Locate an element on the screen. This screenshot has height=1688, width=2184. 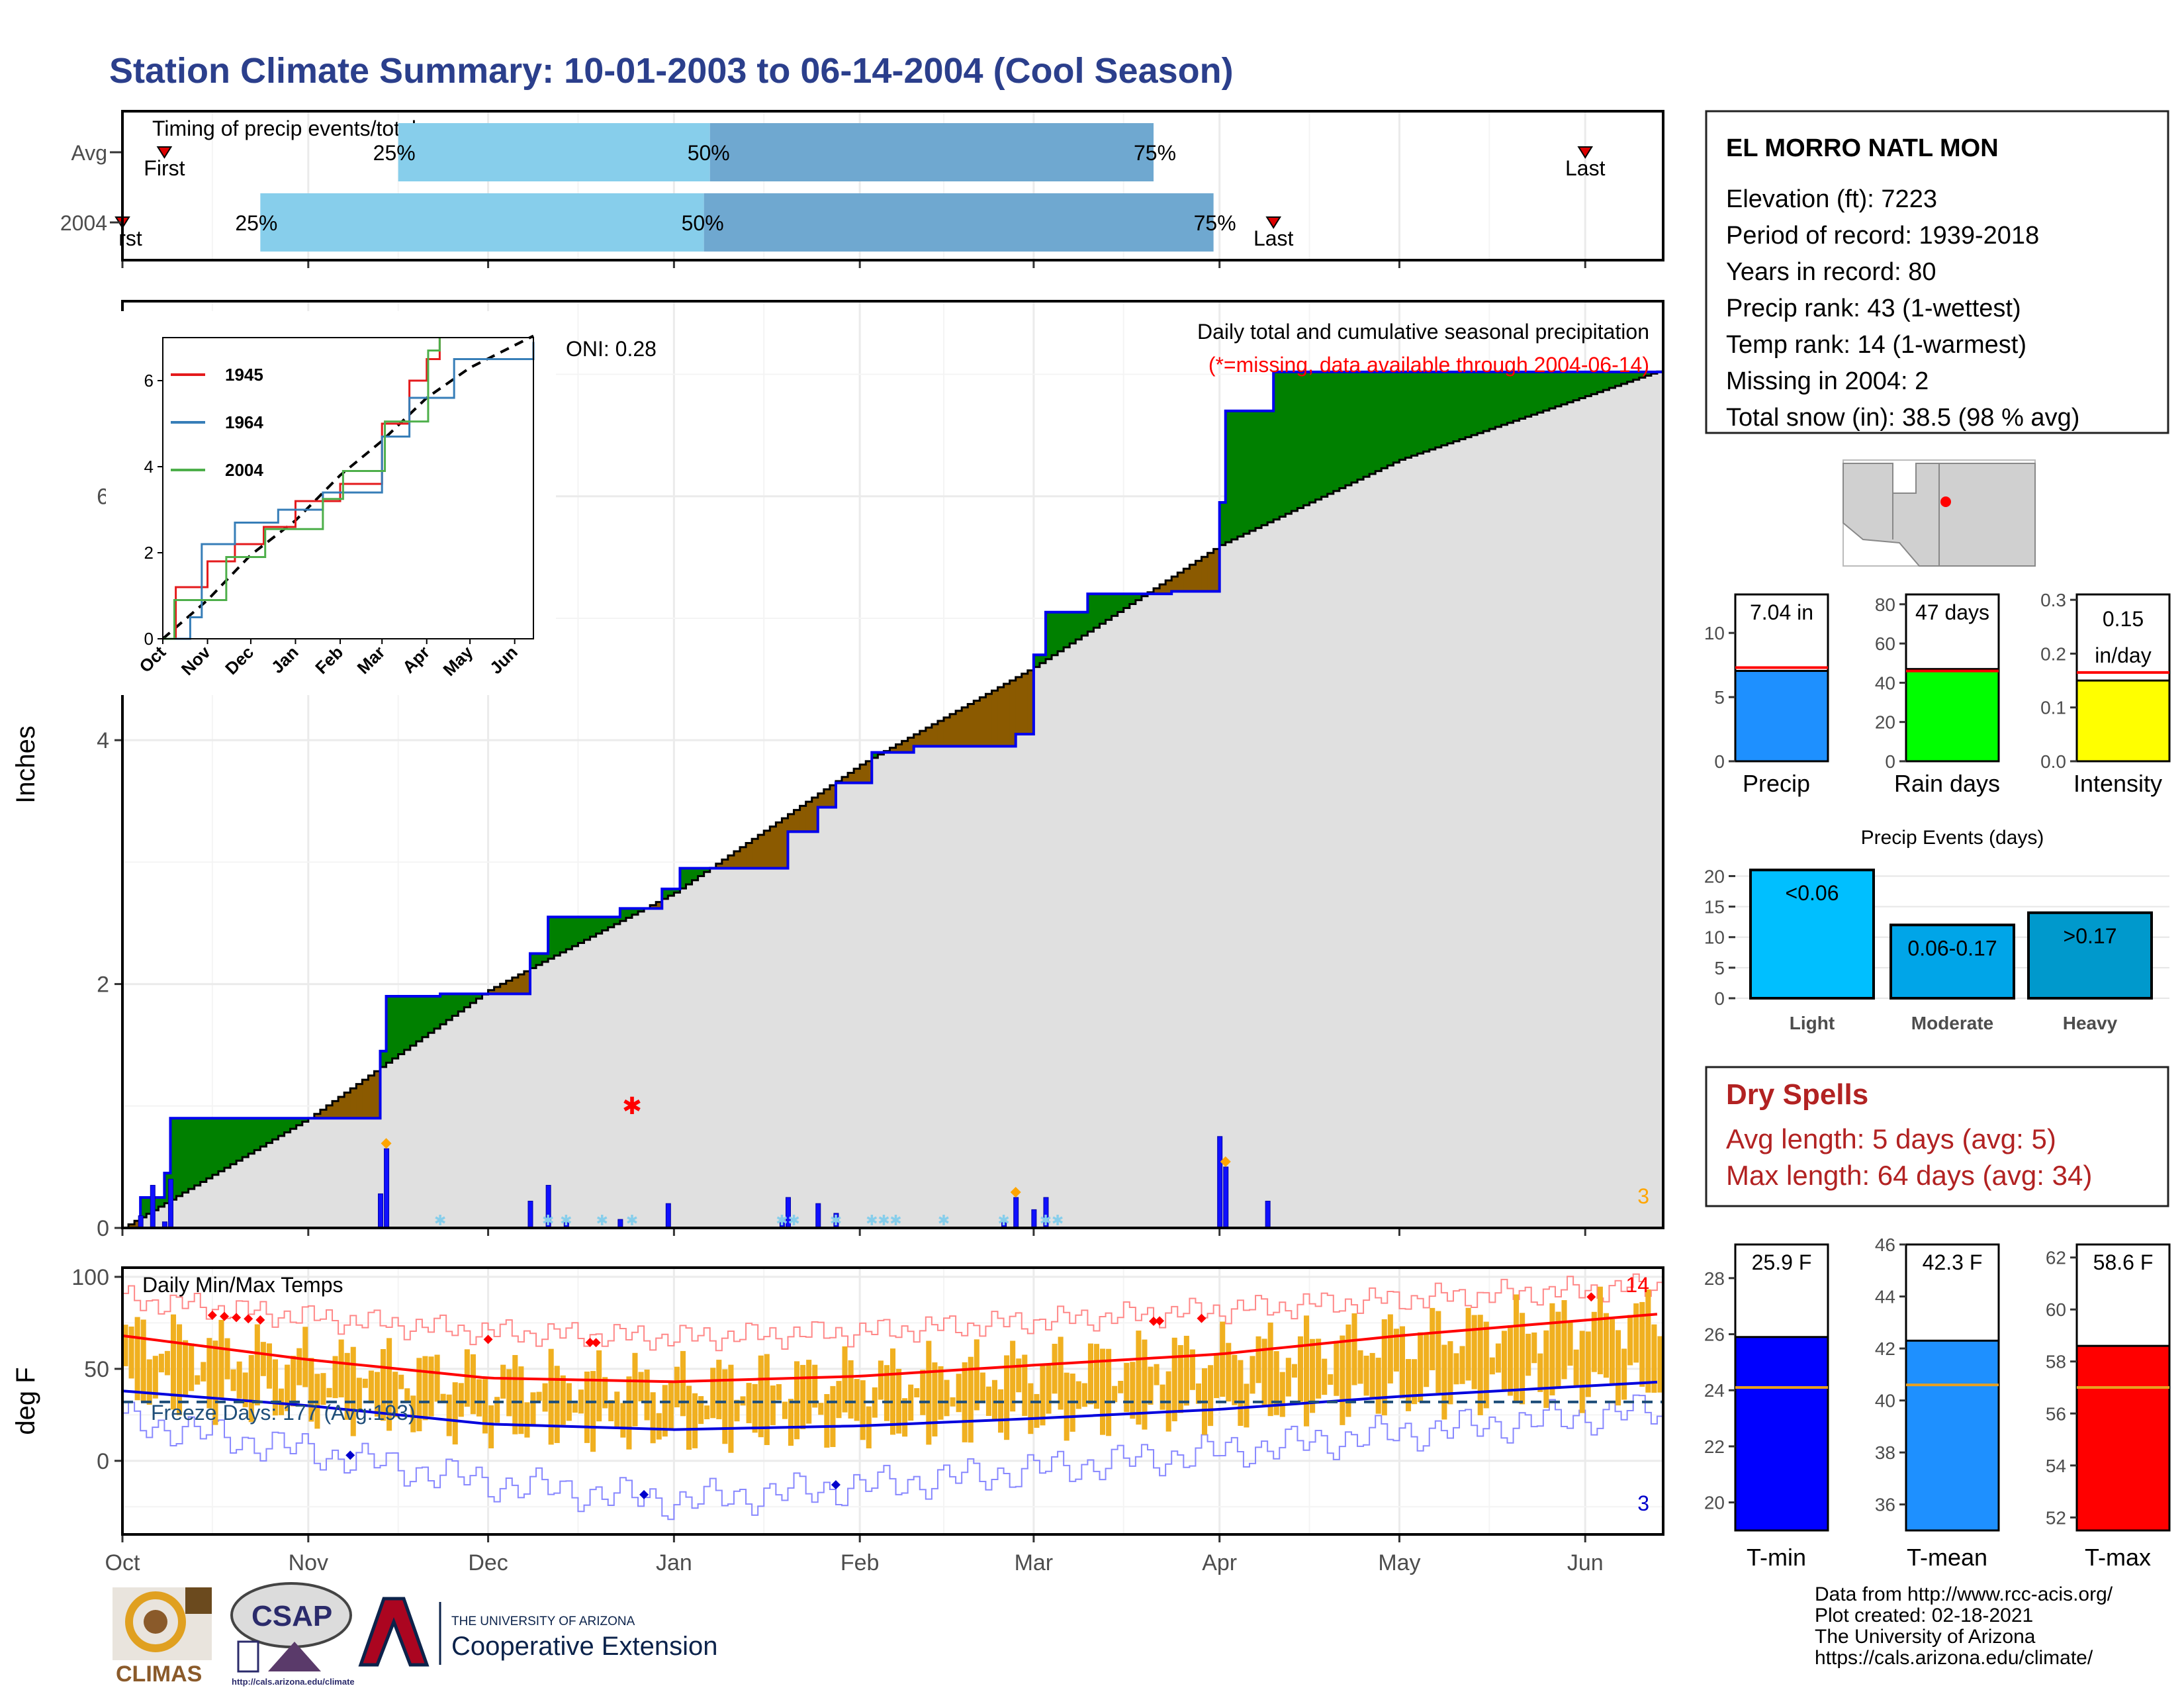
stat-y-tick-label: 0 is located at coordinates (1890, 761).